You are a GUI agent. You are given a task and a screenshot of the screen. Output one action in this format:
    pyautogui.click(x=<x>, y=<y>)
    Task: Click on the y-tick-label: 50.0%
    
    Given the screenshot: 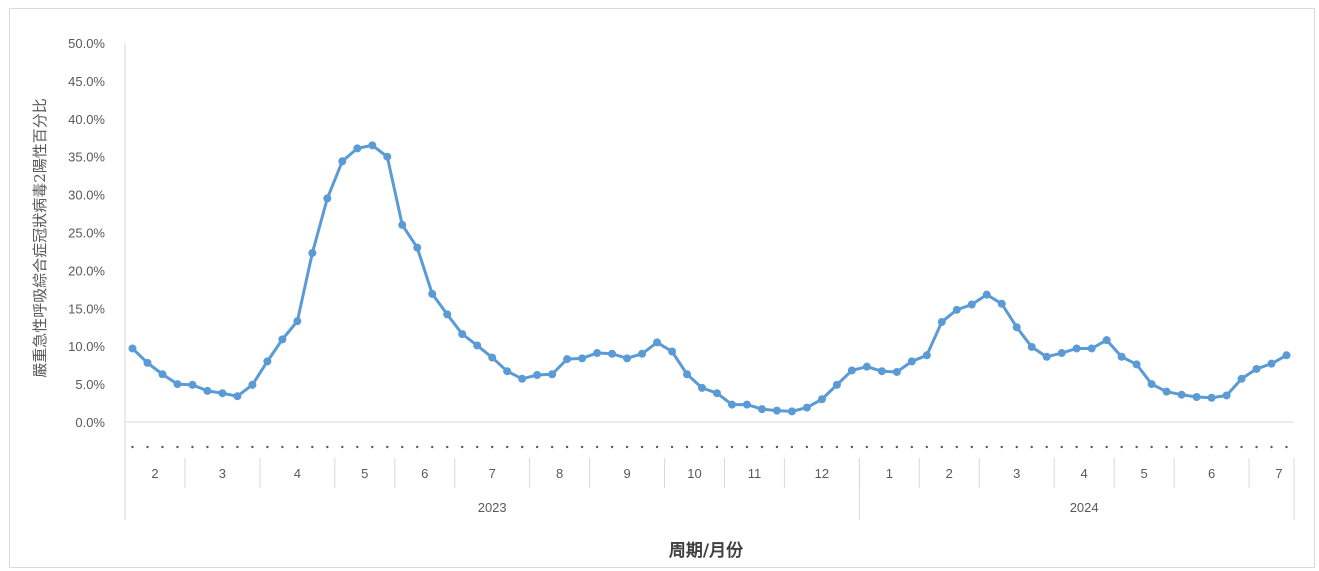 What is the action you would take?
    pyautogui.click(x=86, y=43)
    